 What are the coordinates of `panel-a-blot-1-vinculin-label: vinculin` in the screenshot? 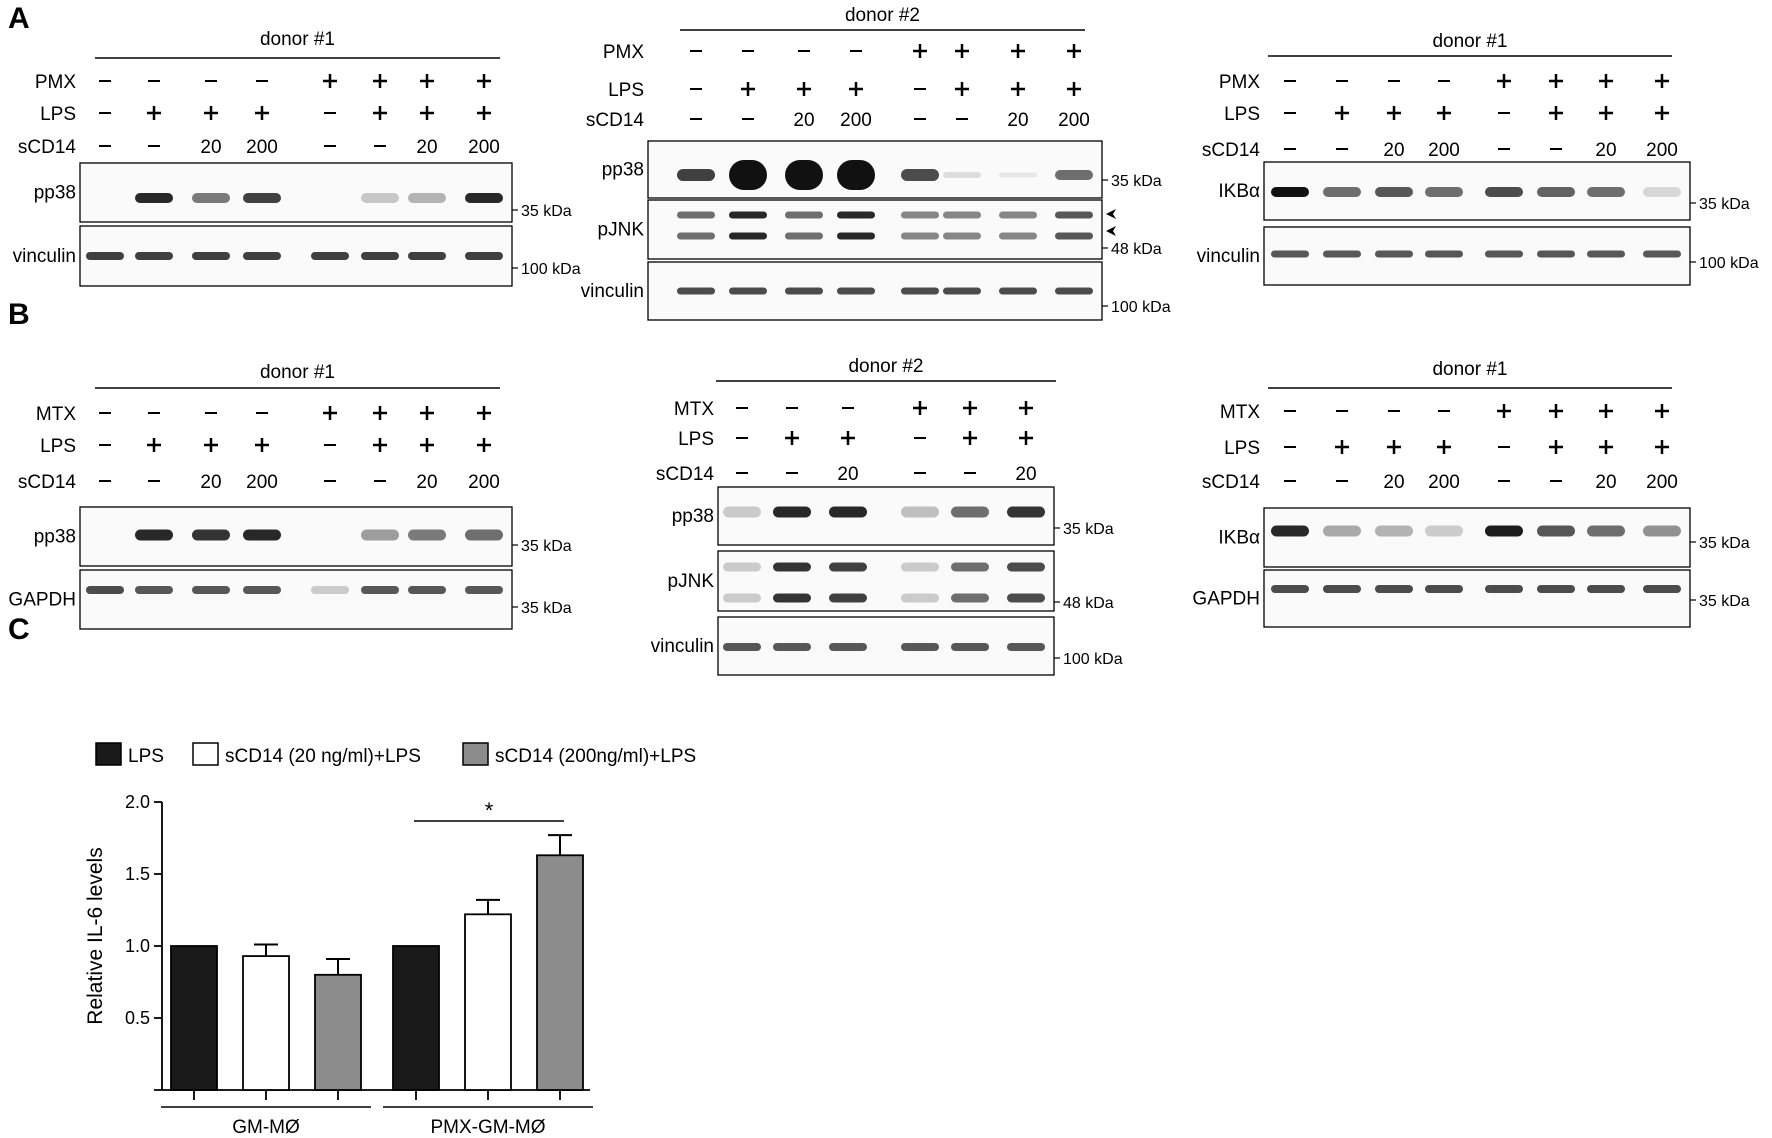 It's located at (44, 256).